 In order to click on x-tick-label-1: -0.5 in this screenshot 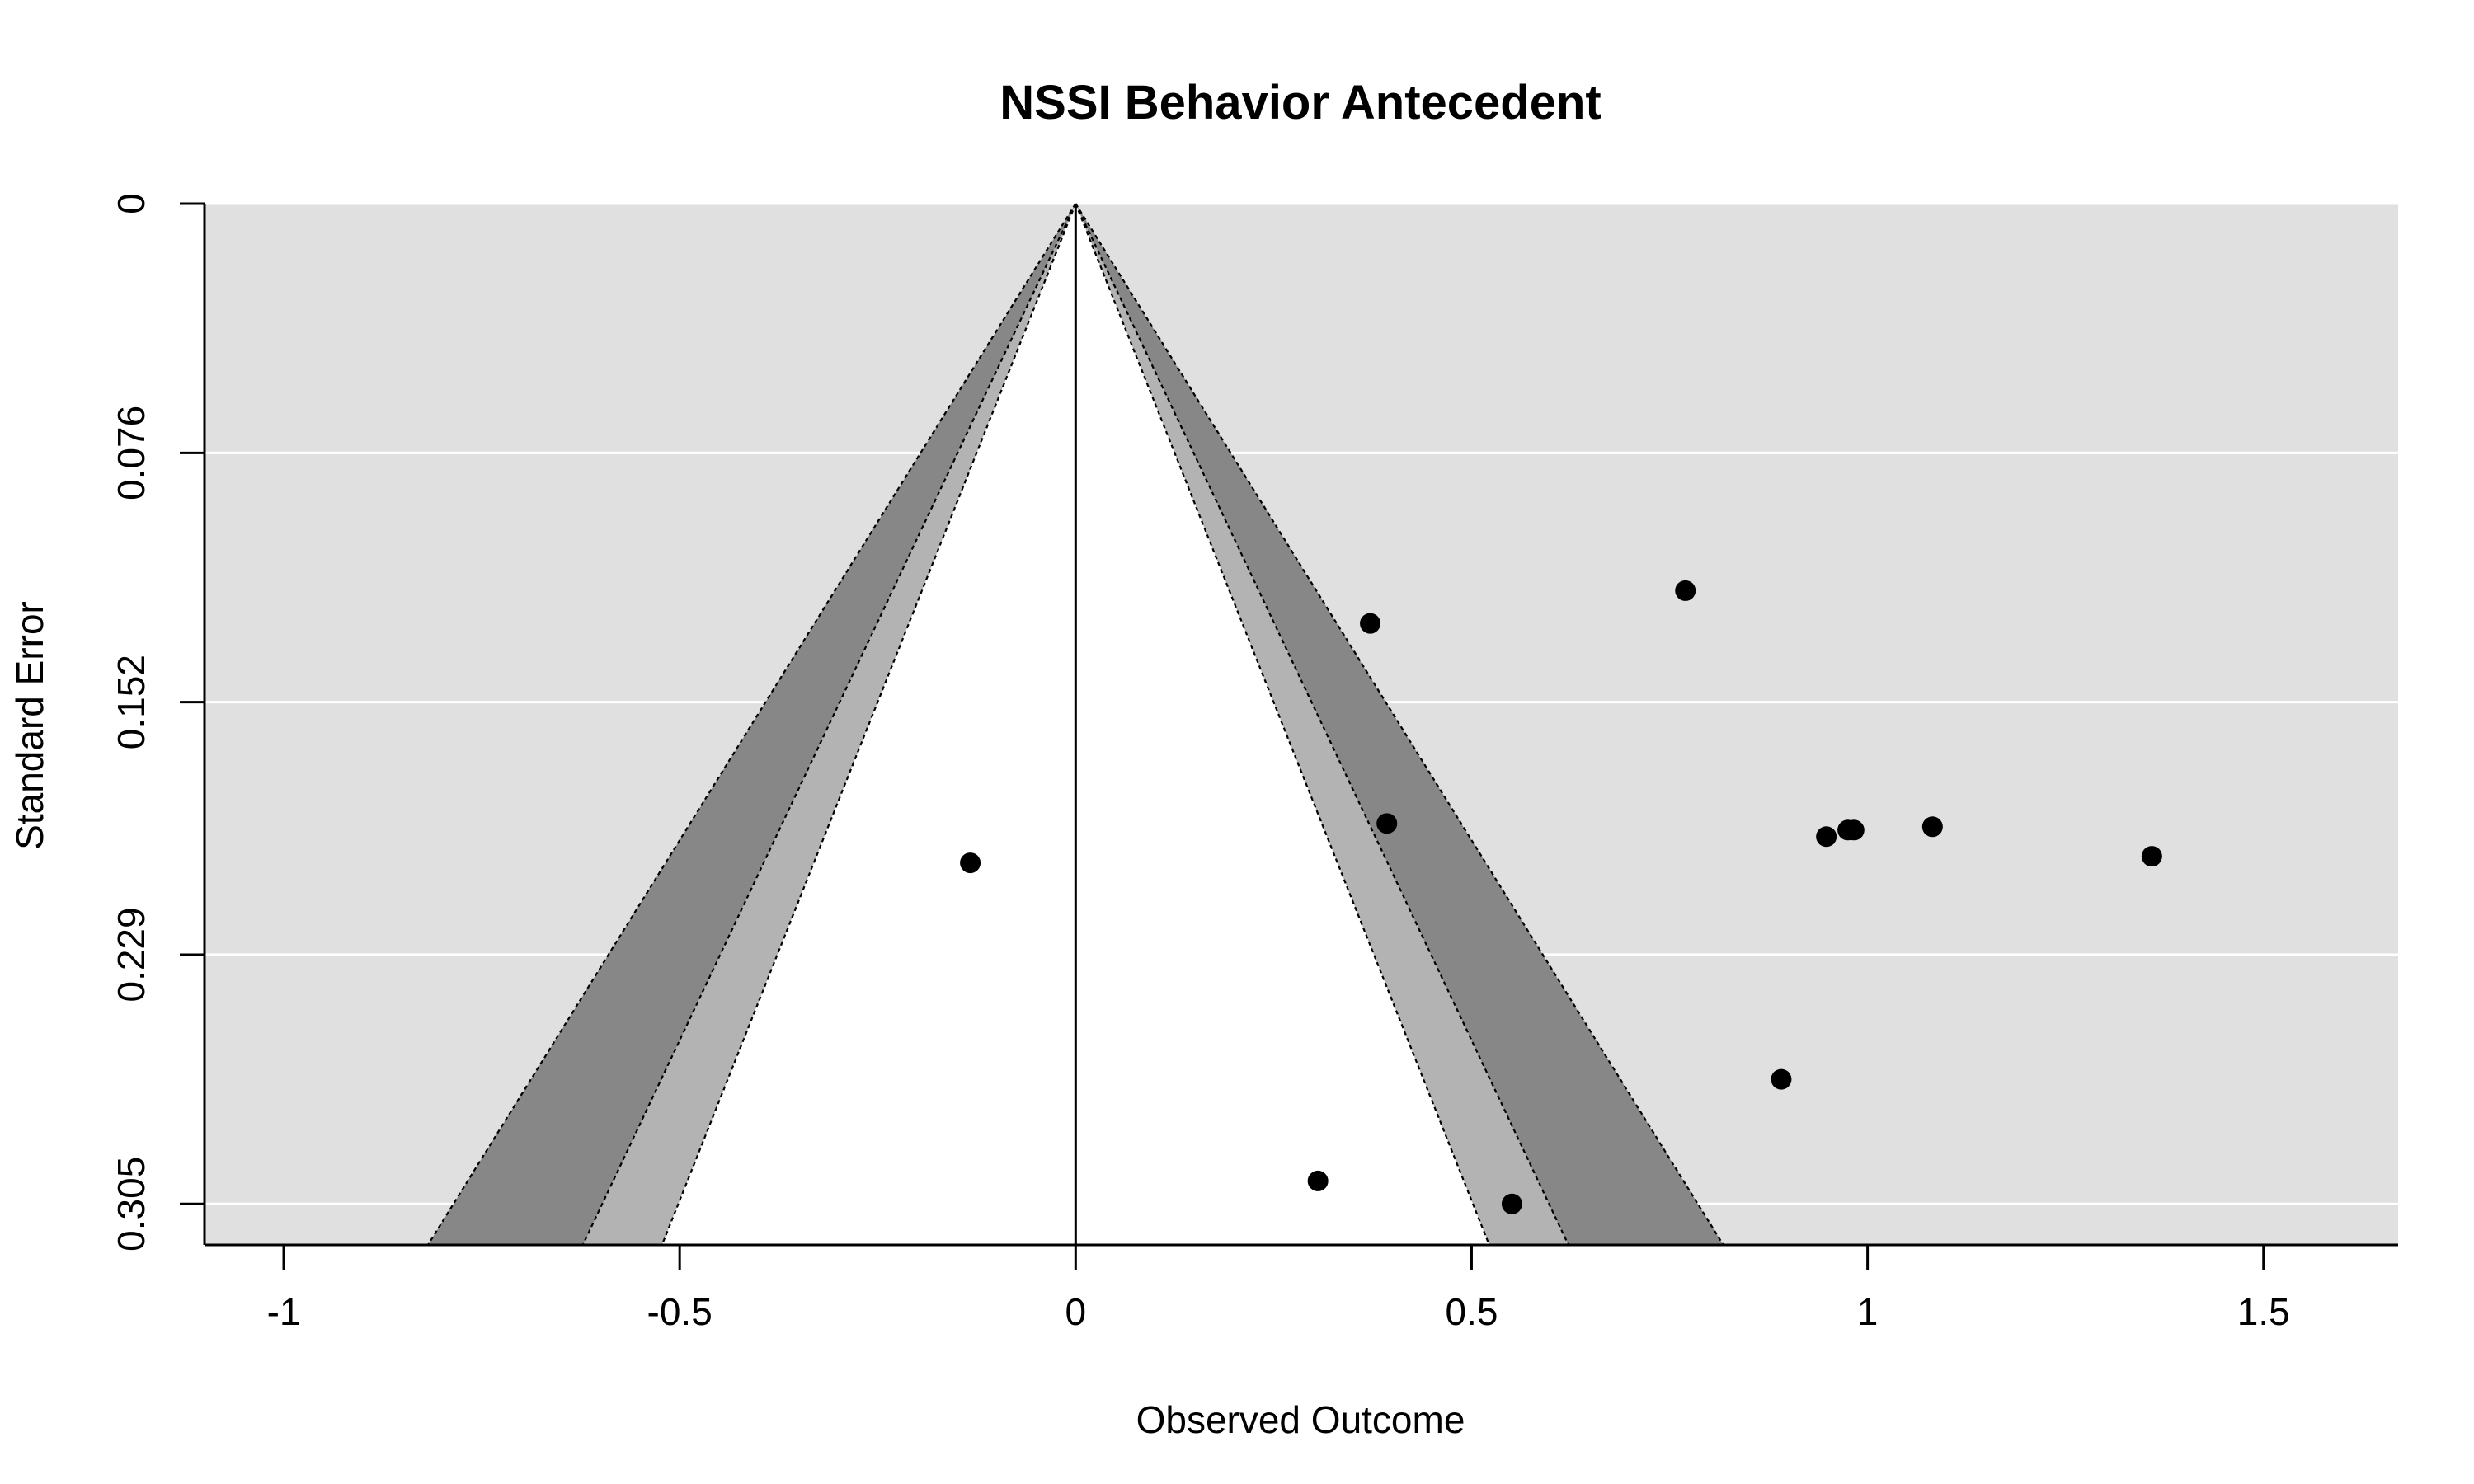, I will do `click(680, 1311)`.